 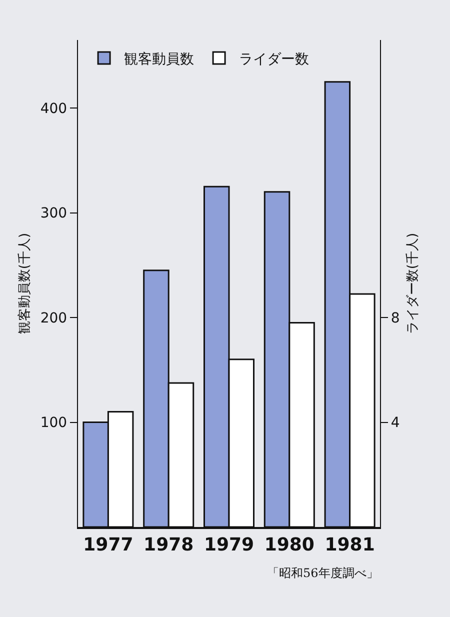 What do you see at coordinates (395, 318) in the screenshot?
I see `y2-tick-label: 8` at bounding box center [395, 318].